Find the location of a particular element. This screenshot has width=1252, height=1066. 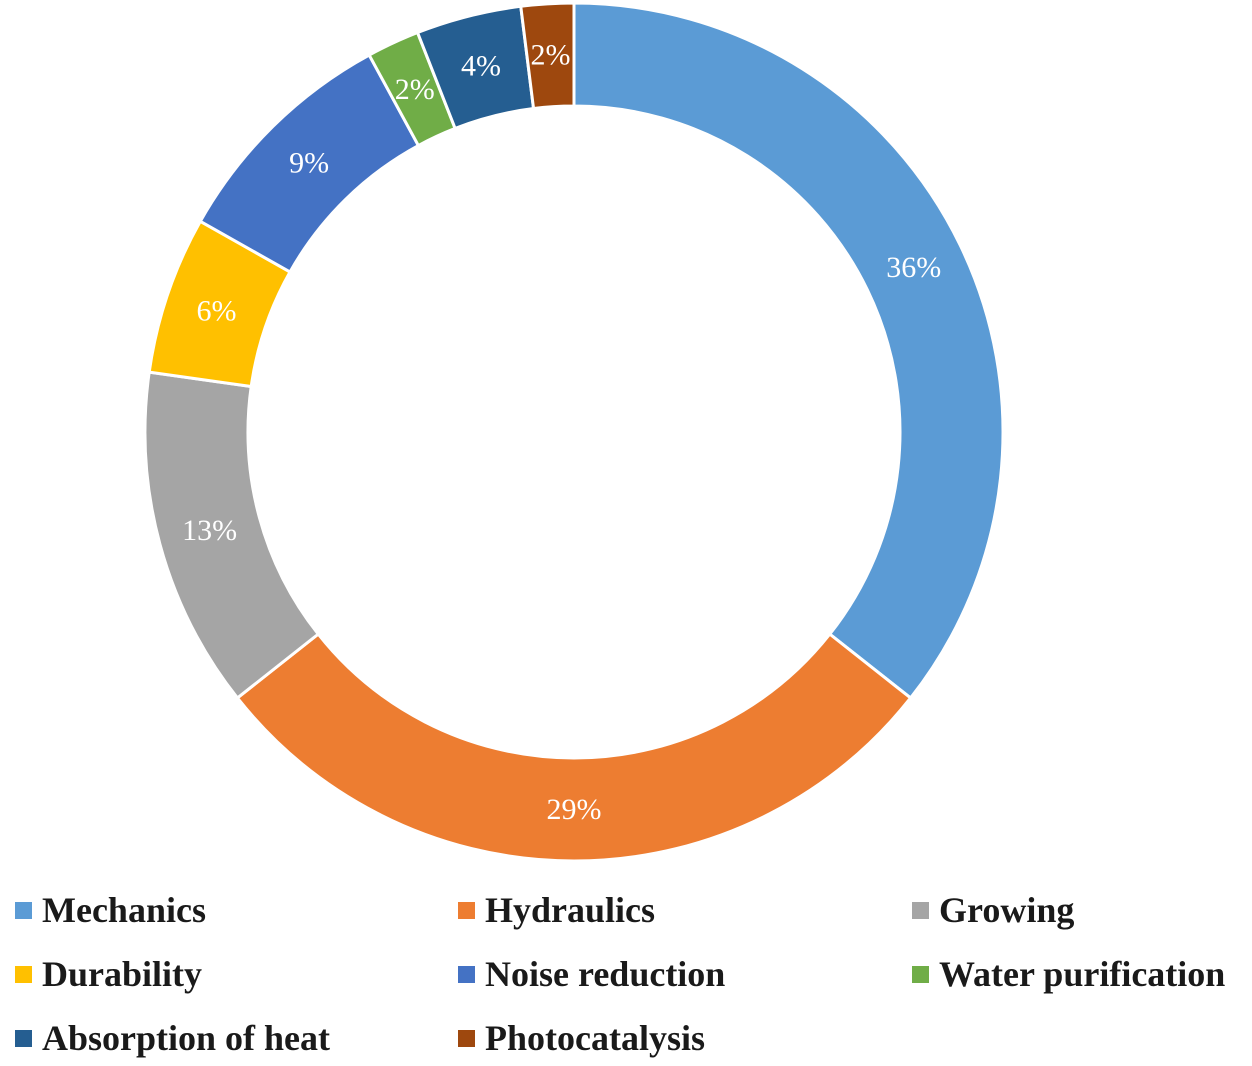

legend-item-noise-reduction: Noise reduction is located at coordinates (591, 974).